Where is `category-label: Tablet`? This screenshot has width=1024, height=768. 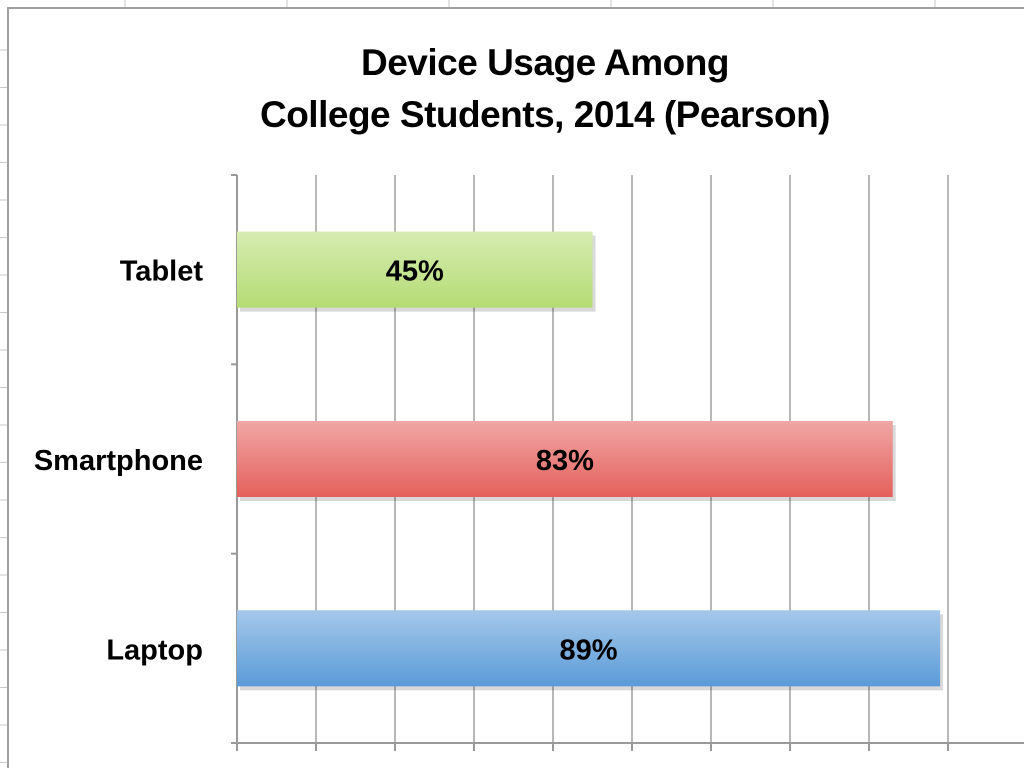
category-label: Tablet is located at coordinates (162, 272).